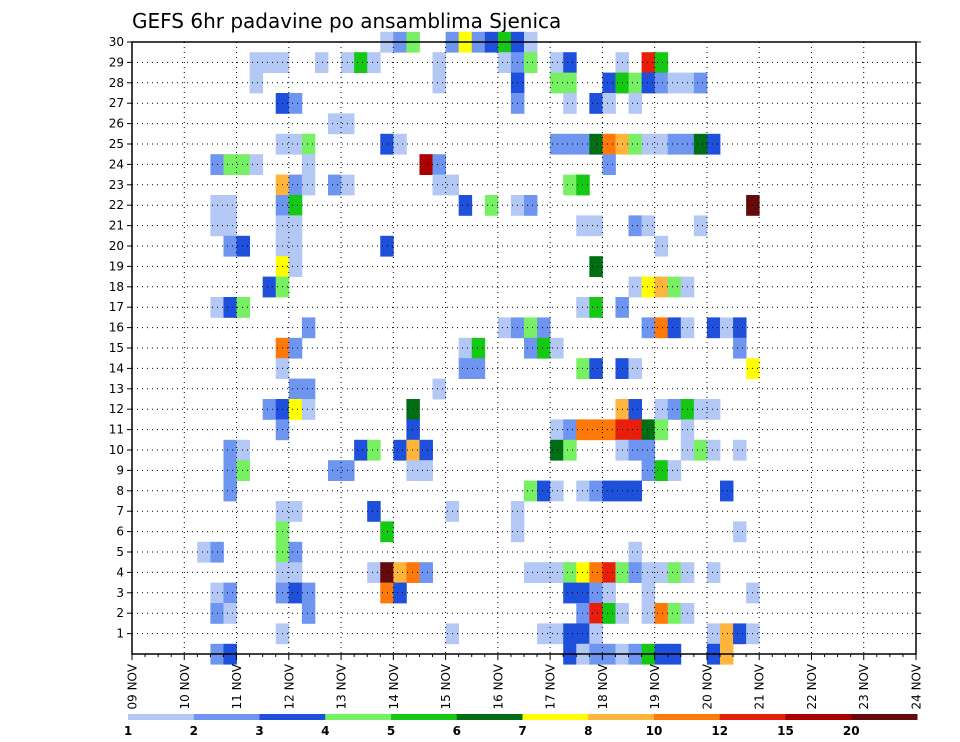  What do you see at coordinates (391, 731) in the screenshot?
I see `legend-label: 5` at bounding box center [391, 731].